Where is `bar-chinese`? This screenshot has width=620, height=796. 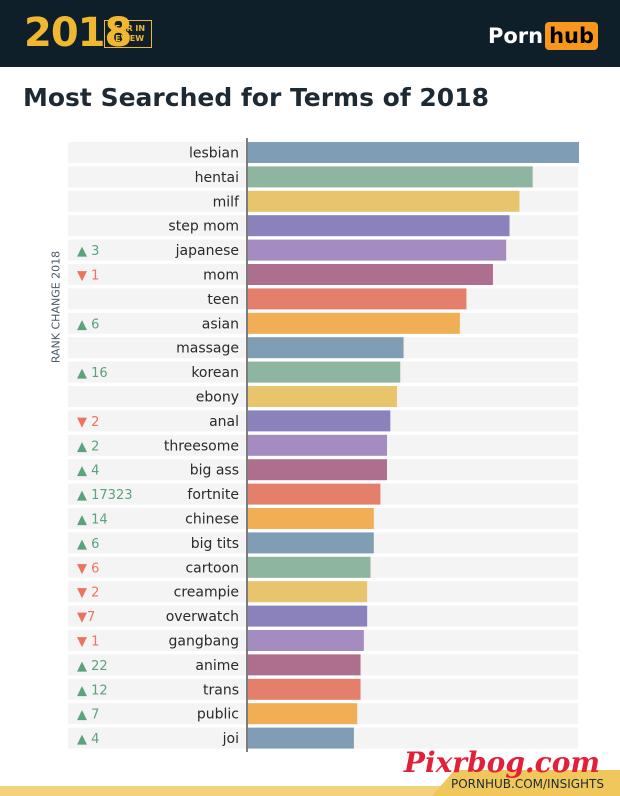
bar-chinese is located at coordinates (311, 518).